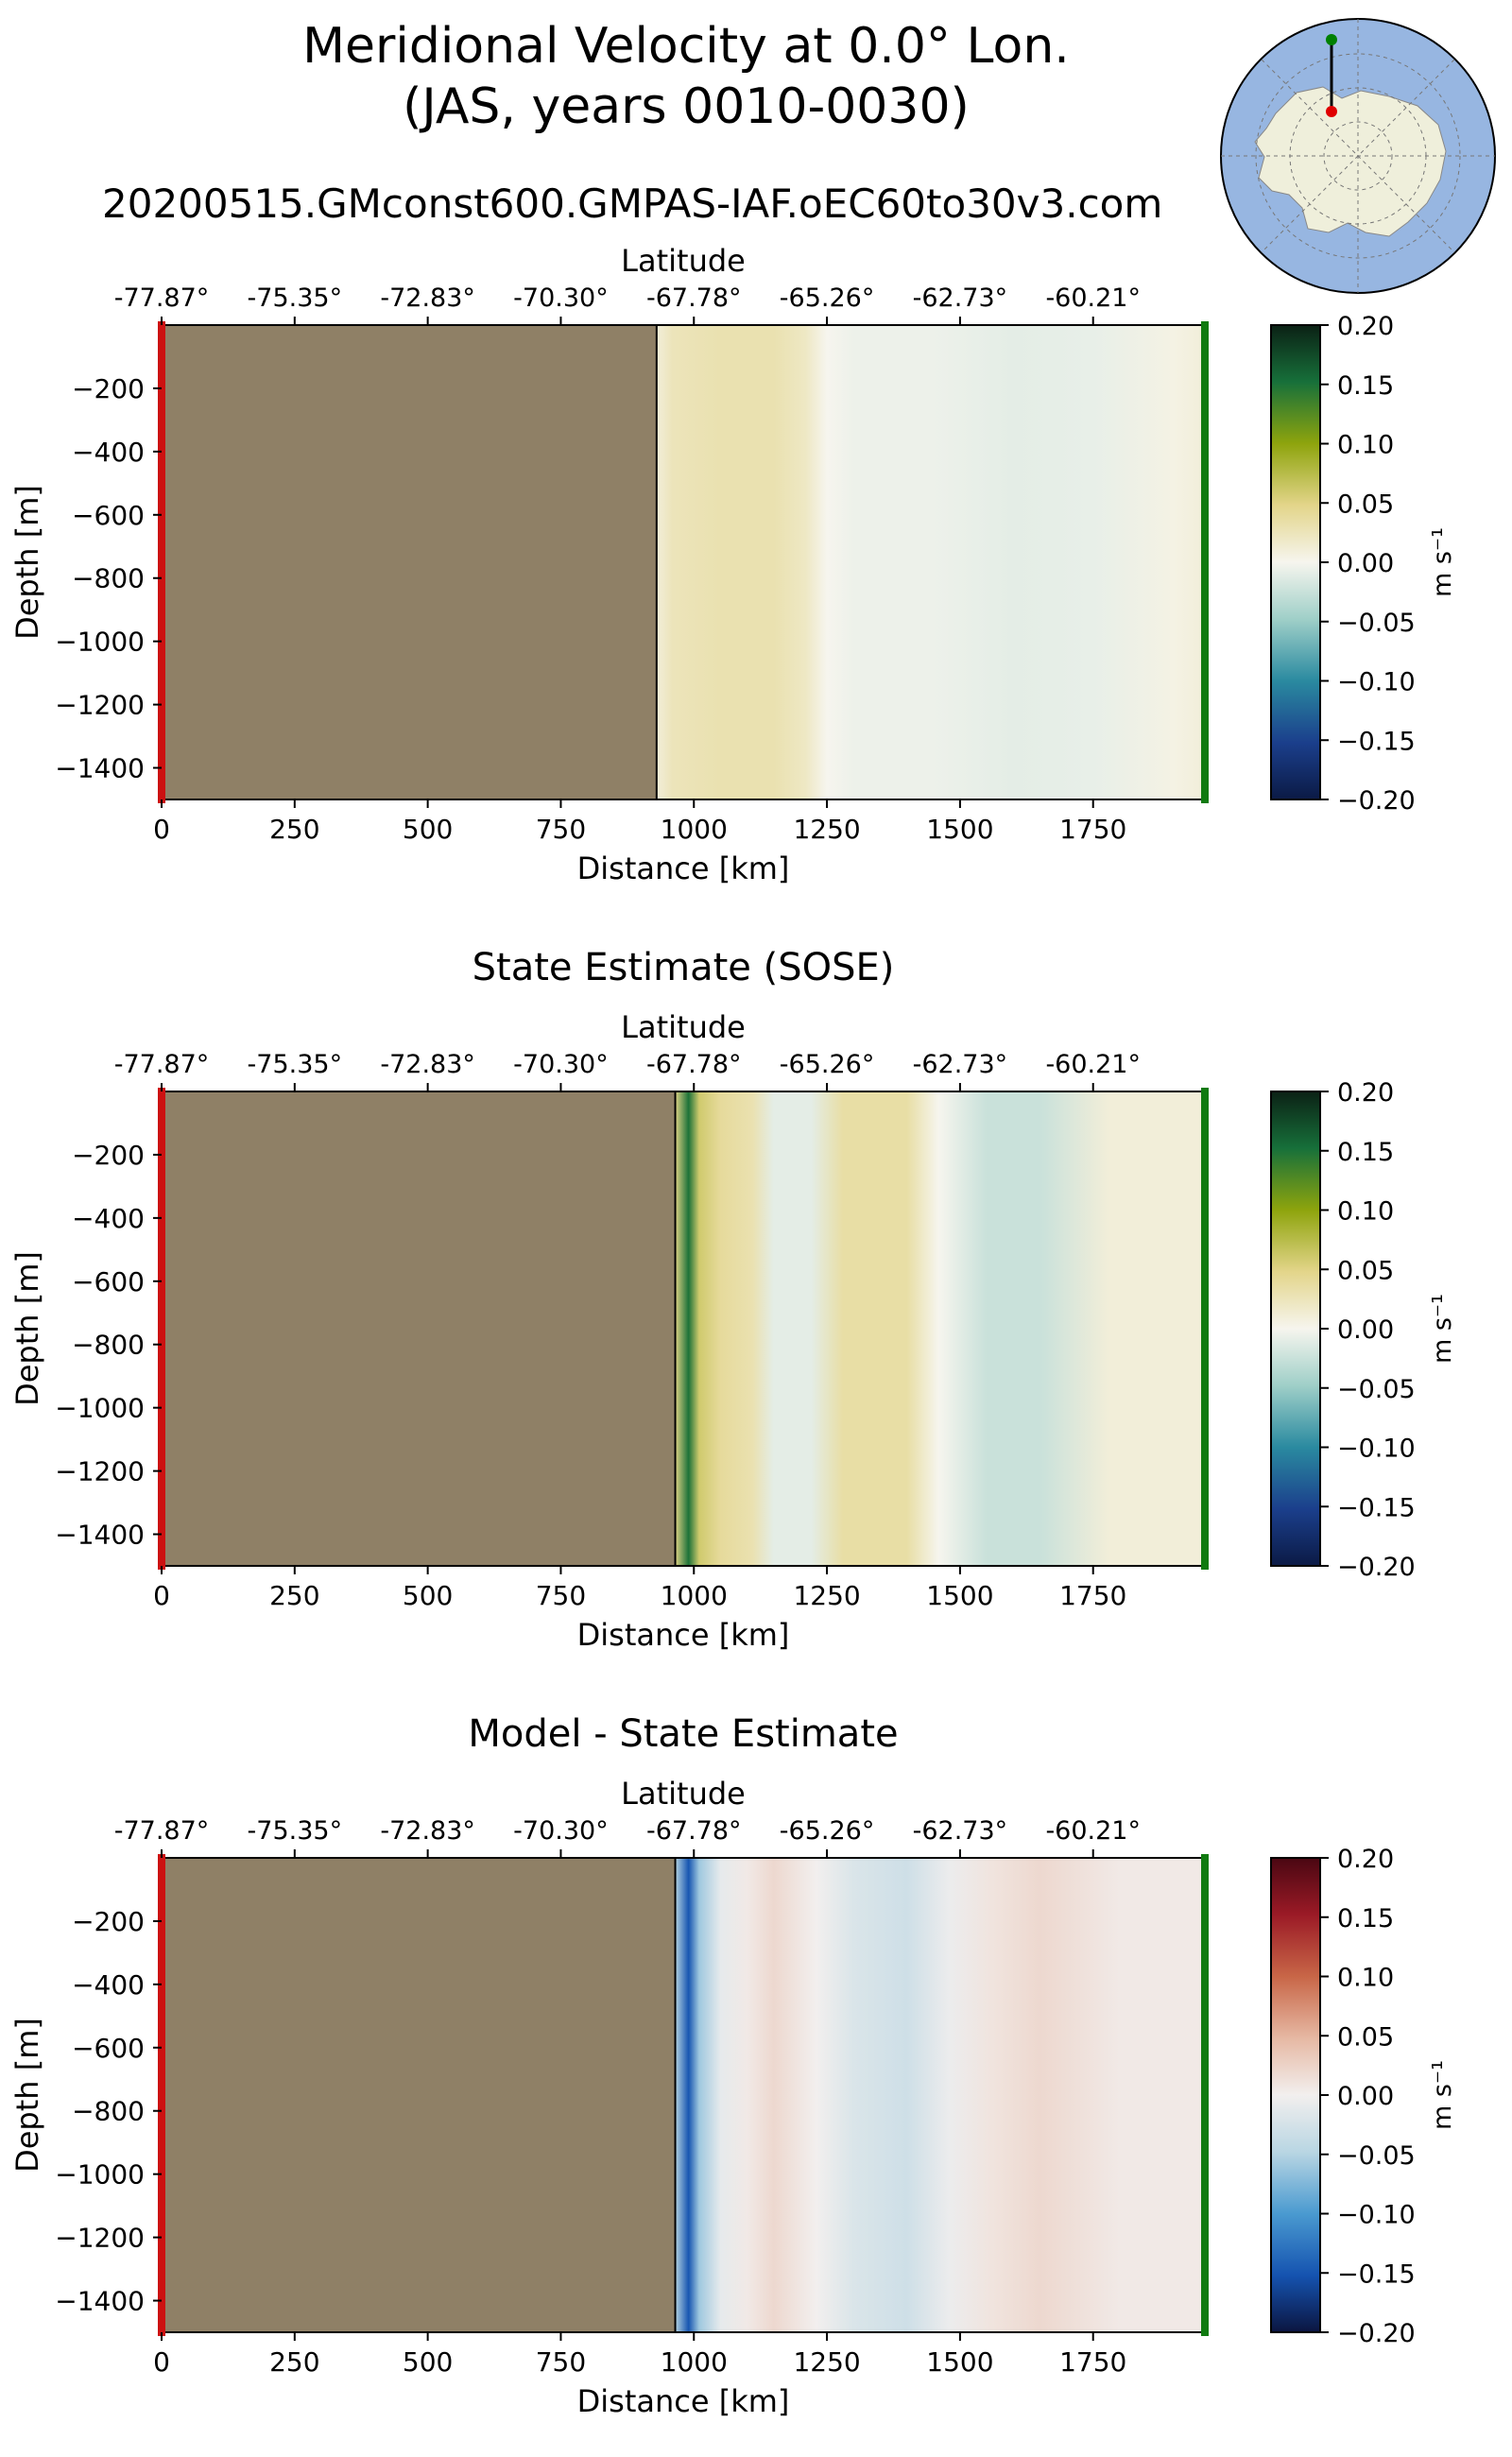  What do you see at coordinates (428, 2362) in the screenshot?
I see `x-tick-label: 500` at bounding box center [428, 2362].